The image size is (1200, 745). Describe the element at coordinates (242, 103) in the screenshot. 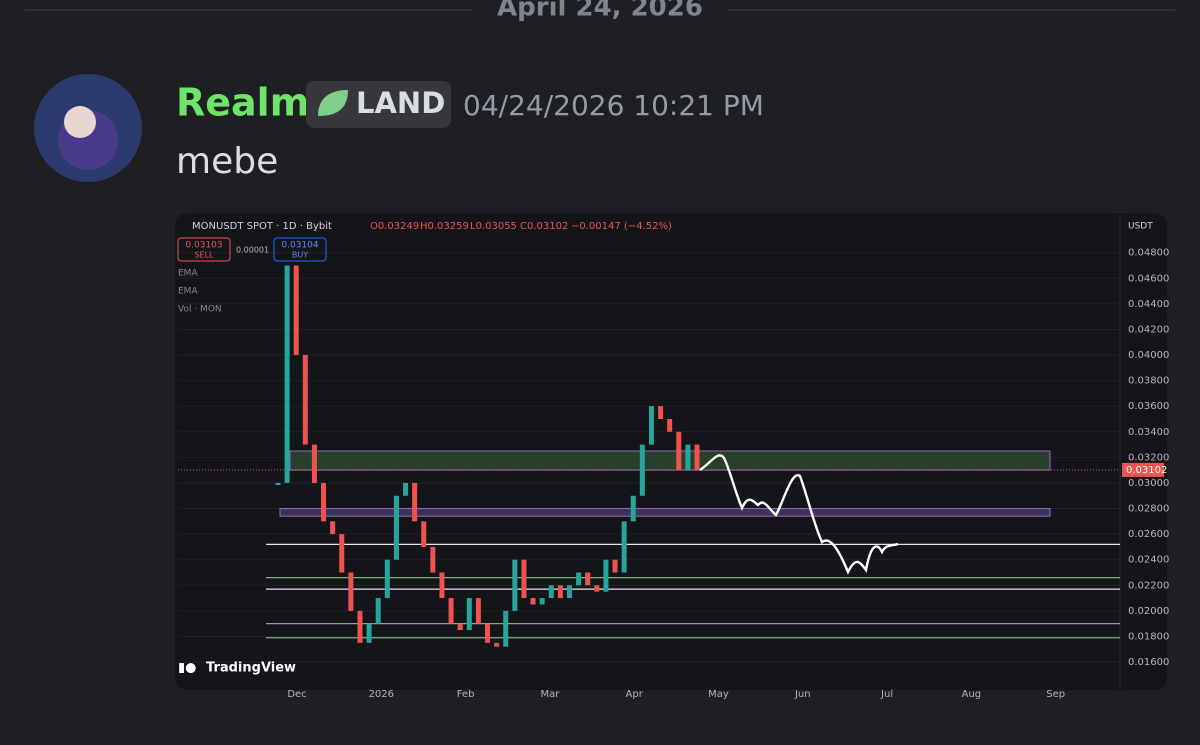

I see `author-name: Realm` at that location.